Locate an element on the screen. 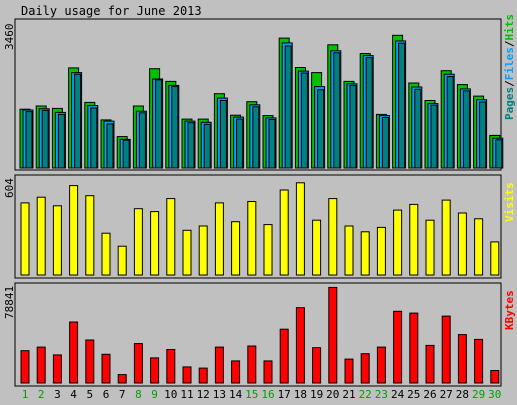 This screenshot has width=517, height=405. ymax-label-top: 3460 is located at coordinates (9, 37).